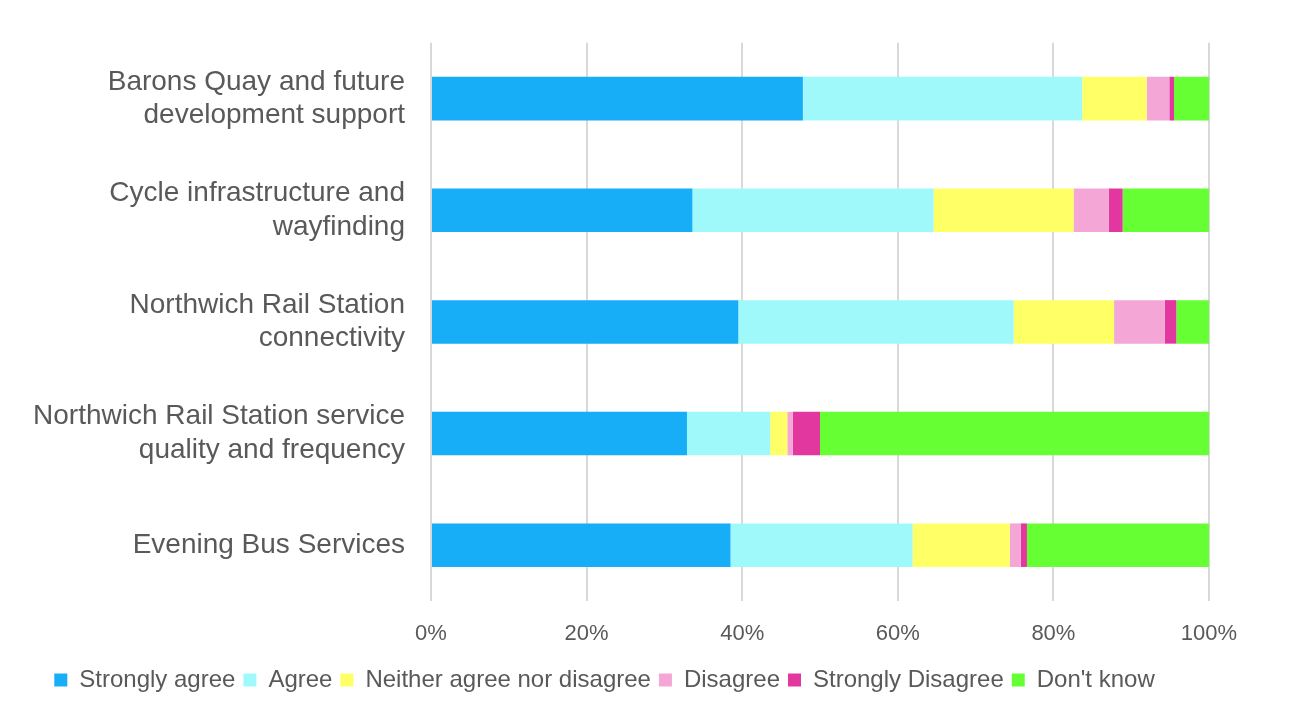  What do you see at coordinates (1209, 633) in the screenshot?
I see `x-tick-label: 100%` at bounding box center [1209, 633].